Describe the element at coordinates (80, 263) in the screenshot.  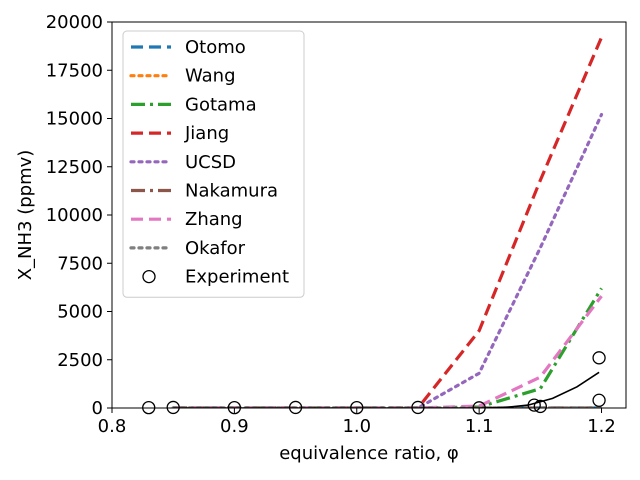
I see `y-tick-label: 7500` at that location.